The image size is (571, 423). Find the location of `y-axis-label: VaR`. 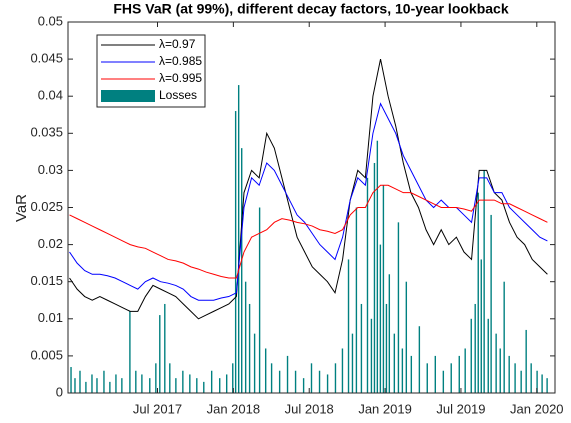

y-axis-label: VaR is located at coordinates (21, 208).